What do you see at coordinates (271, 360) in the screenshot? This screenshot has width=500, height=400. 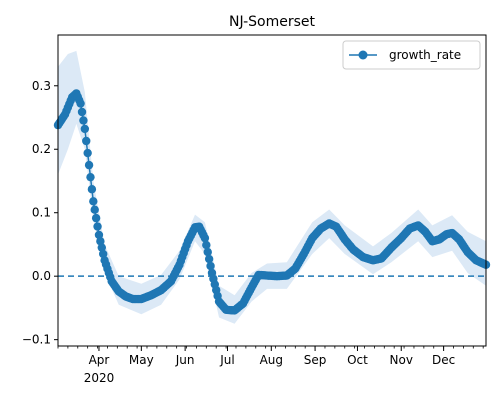 I see `x-tick-label: Aug` at bounding box center [271, 360].